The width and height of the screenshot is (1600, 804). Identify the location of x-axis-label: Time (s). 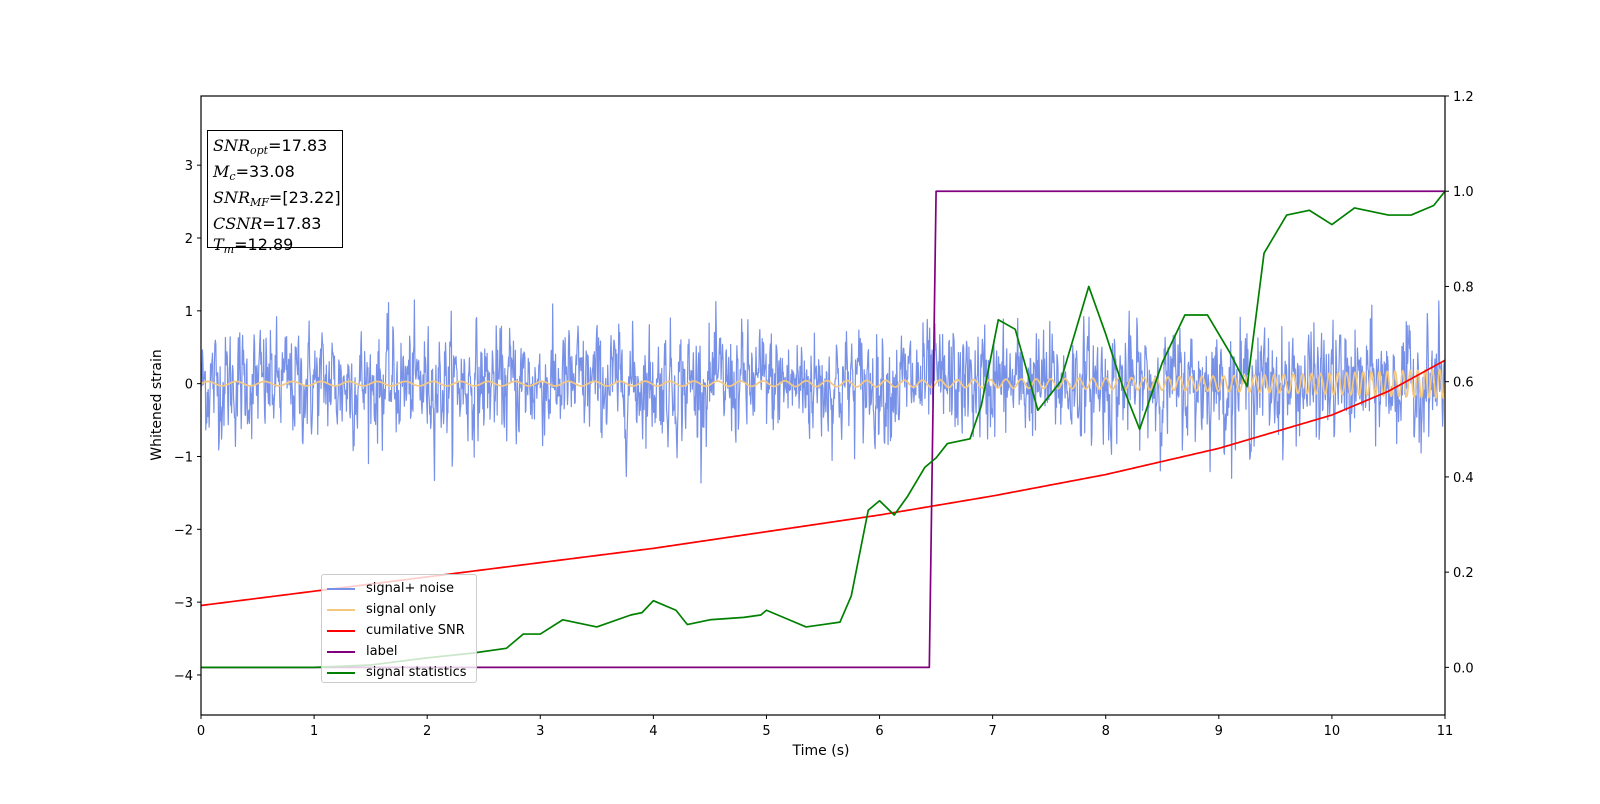
(821, 751).